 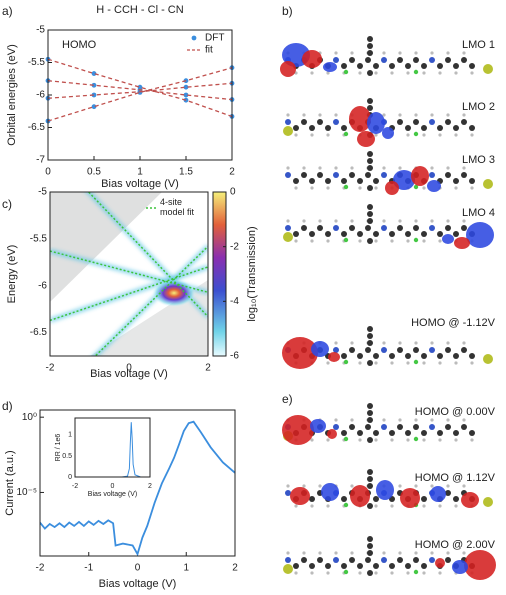 I want to click on plot-frame, so click(x=137, y=483).